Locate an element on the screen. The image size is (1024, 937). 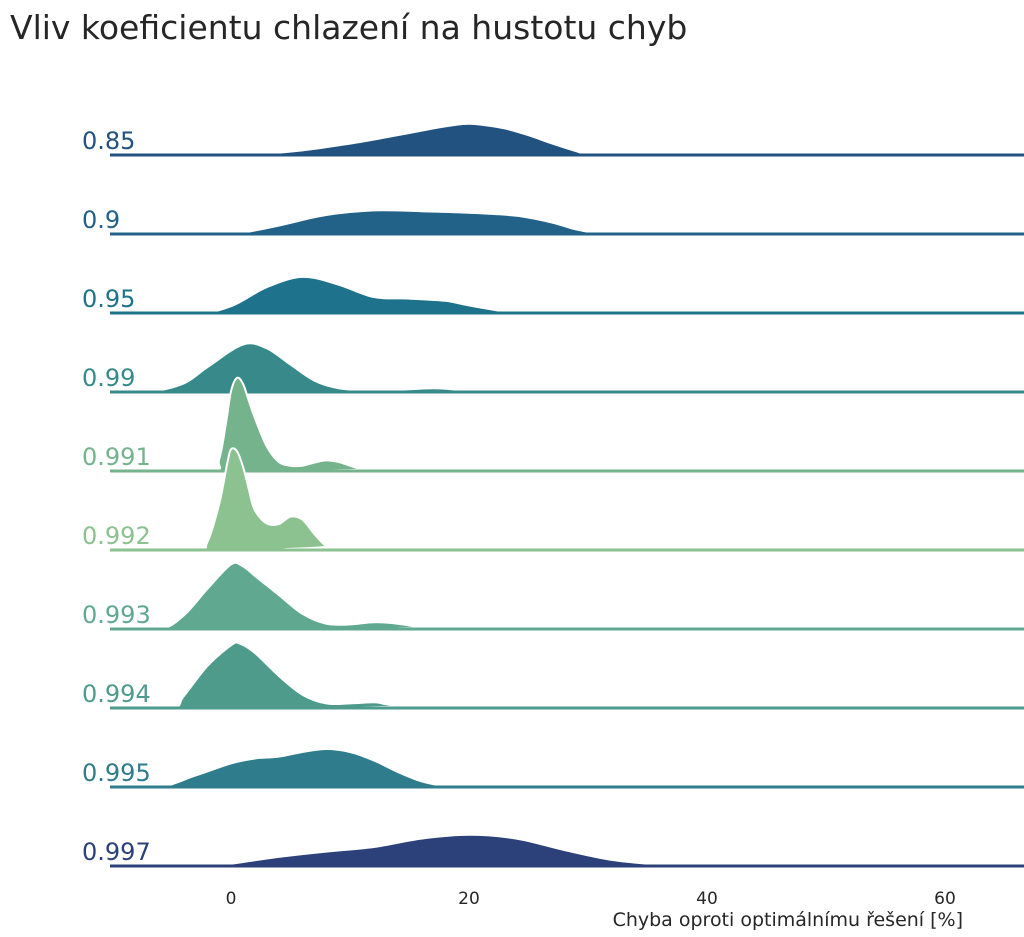
ridge-label: 0.995 is located at coordinates (116, 773).